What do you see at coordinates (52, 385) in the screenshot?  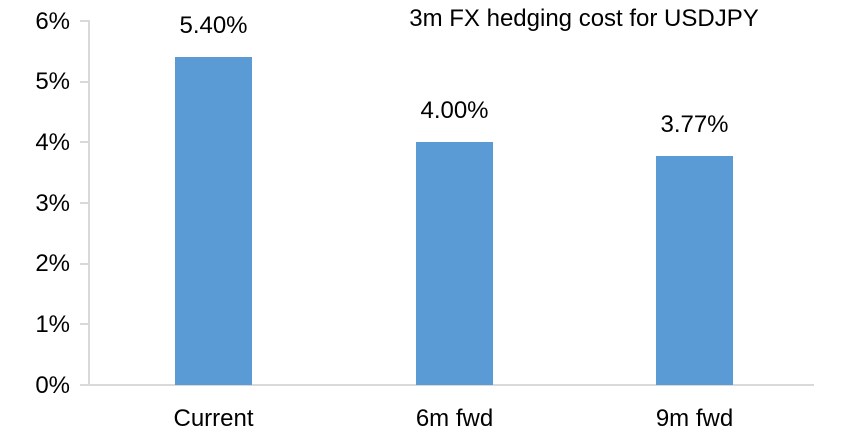 I see `y-tick-label: 0%` at bounding box center [52, 385].